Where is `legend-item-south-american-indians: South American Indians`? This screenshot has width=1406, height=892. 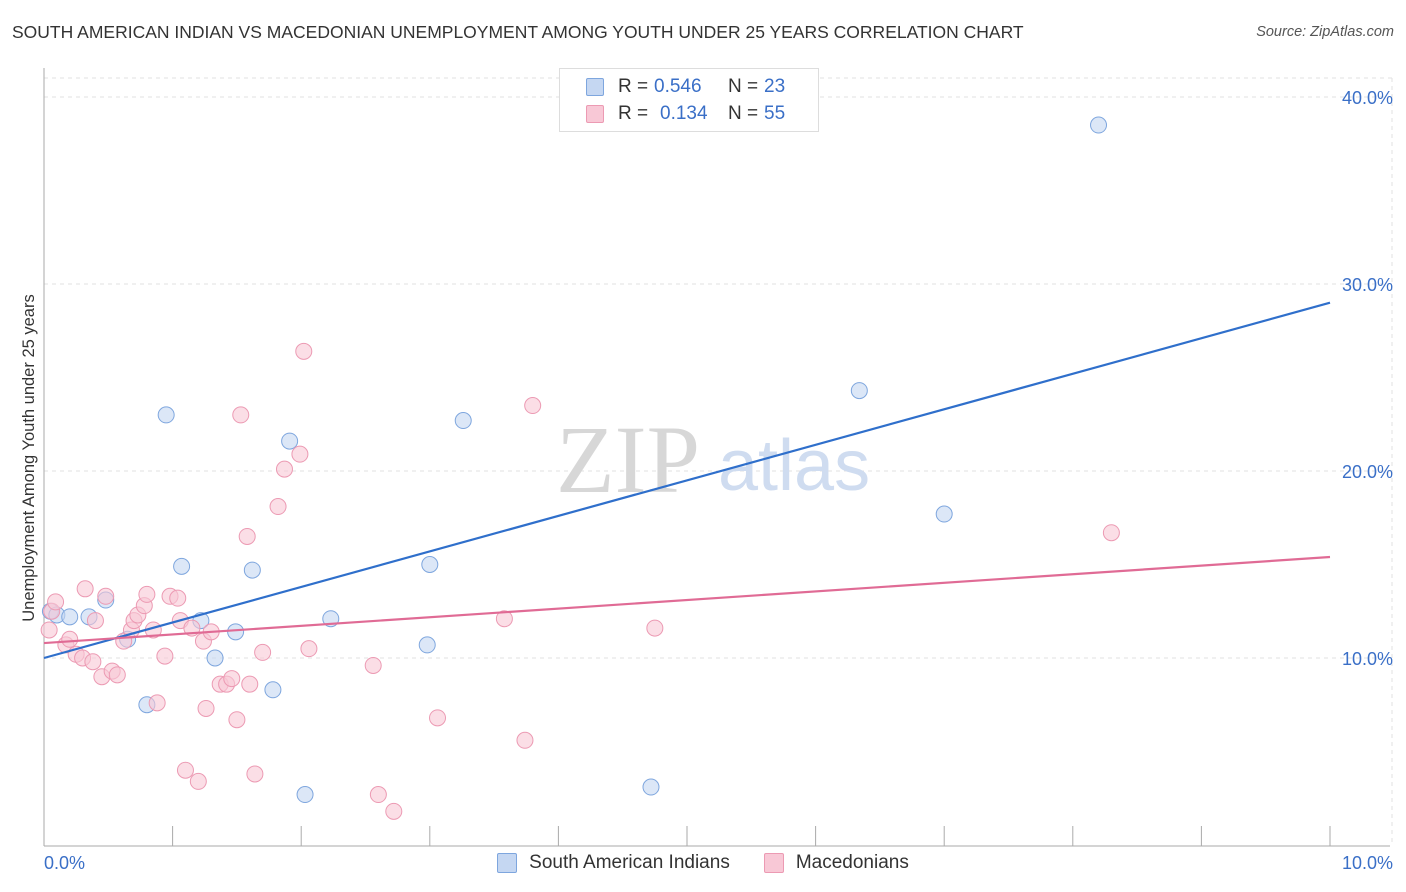
legend-item-south-american-indians: South American Indians is located at coordinates (613, 863).